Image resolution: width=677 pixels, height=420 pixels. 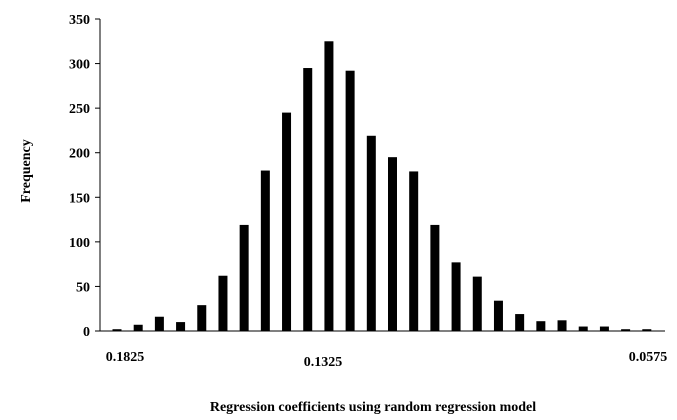 I want to click on x-tick-label: 0.1325, so click(x=323, y=362).